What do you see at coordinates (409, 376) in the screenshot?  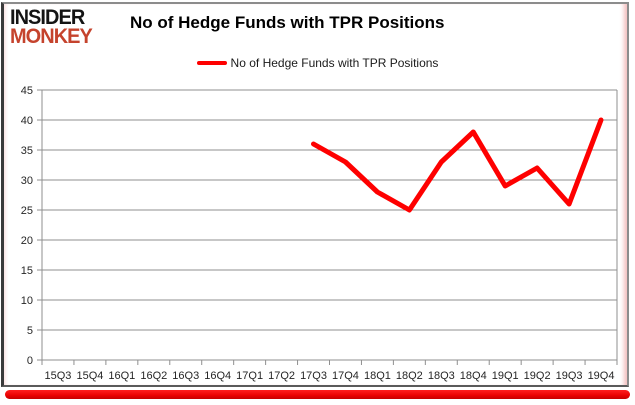 I see `x-tick-label: 18Q2` at bounding box center [409, 376].